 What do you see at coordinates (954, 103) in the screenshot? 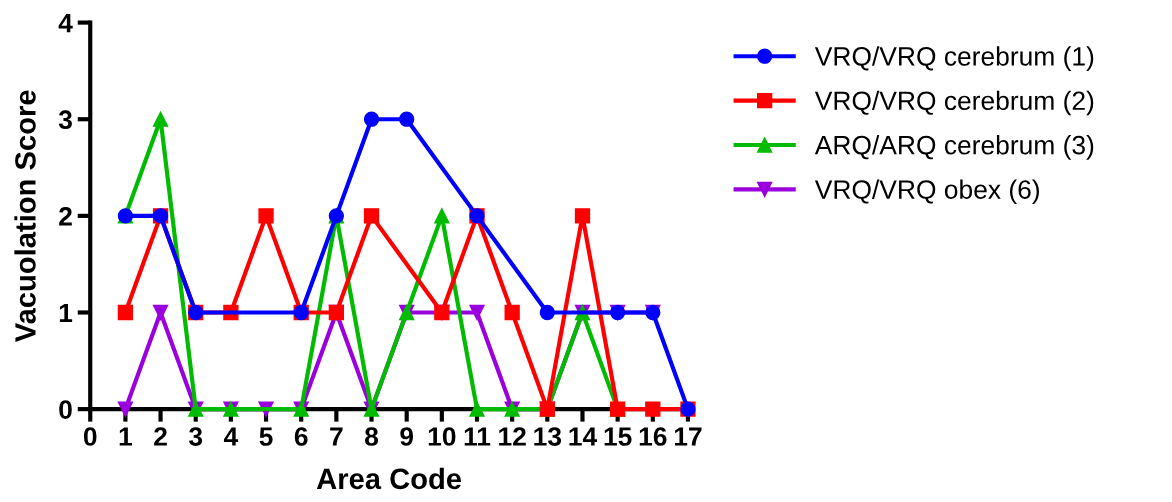
I see `legend-label: VRQ/VRQ cerebrum (2)` at bounding box center [954, 103].